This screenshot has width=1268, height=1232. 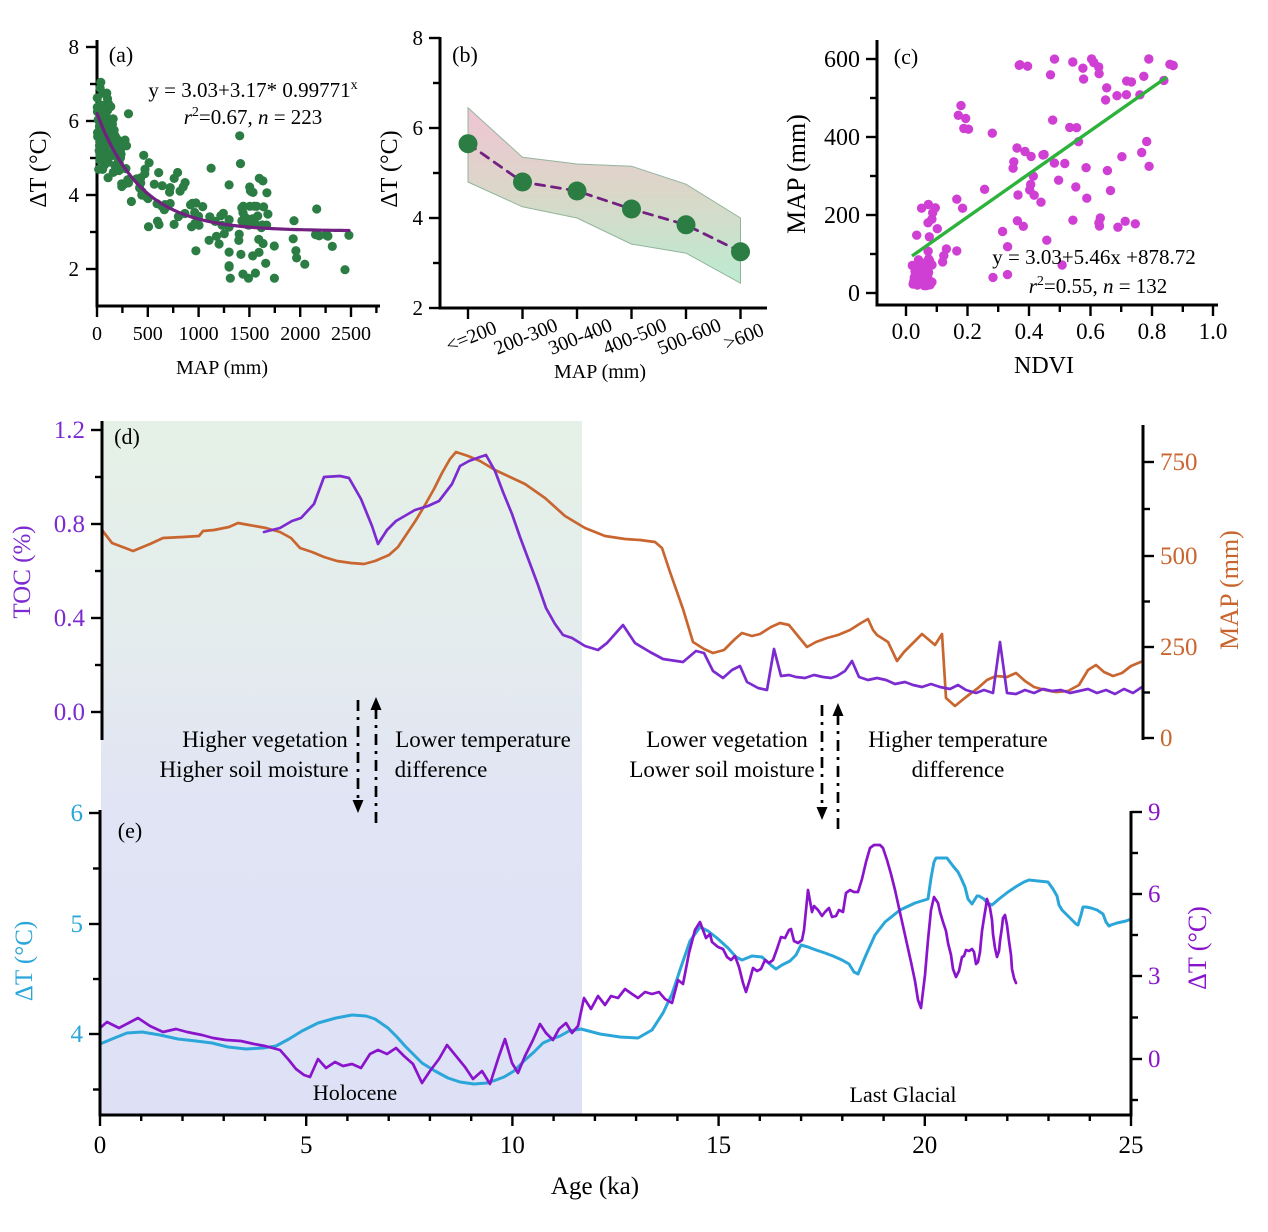 What do you see at coordinates (1094, 257) in the screenshot?
I see `svg-text: y = 3.03+5.46x +878.72` at bounding box center [1094, 257].